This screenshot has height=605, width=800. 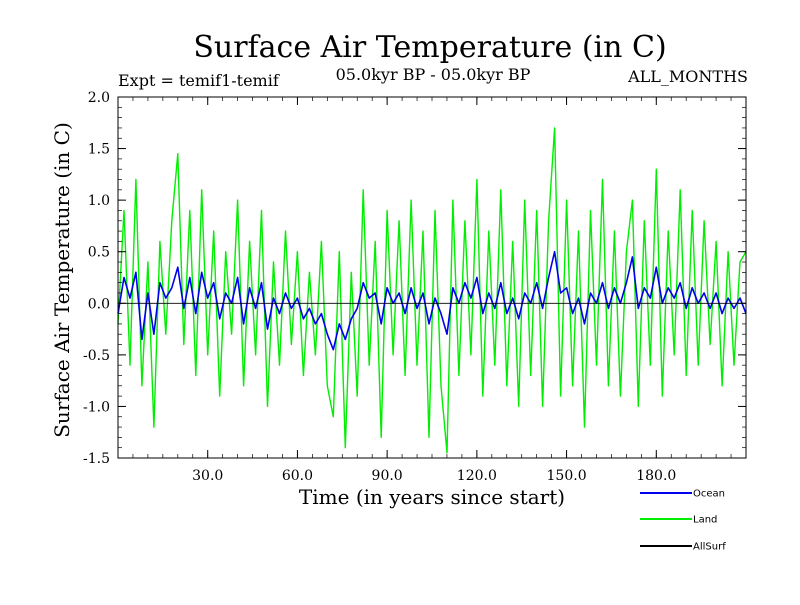 I want to click on chart-subtitle: 05.0kyr BP - 05.0kyr BP, so click(x=433, y=74).